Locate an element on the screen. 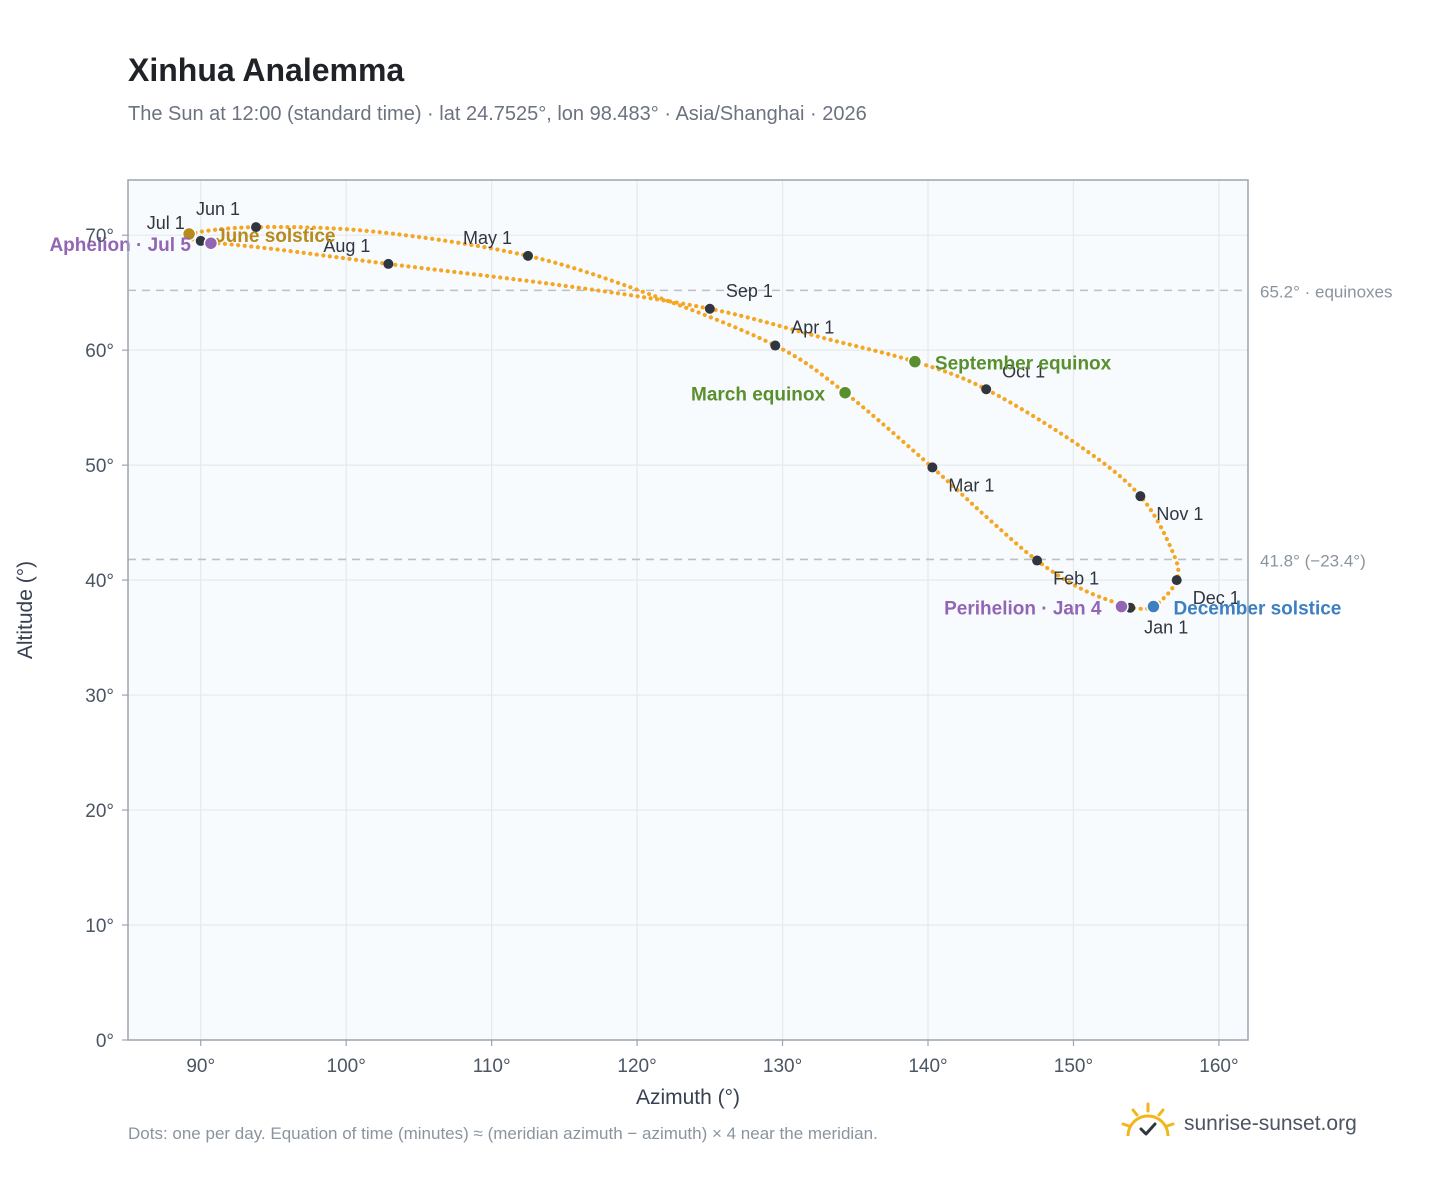 The image size is (1448, 1188). event-marker-label: September equinox is located at coordinates (1023, 364).